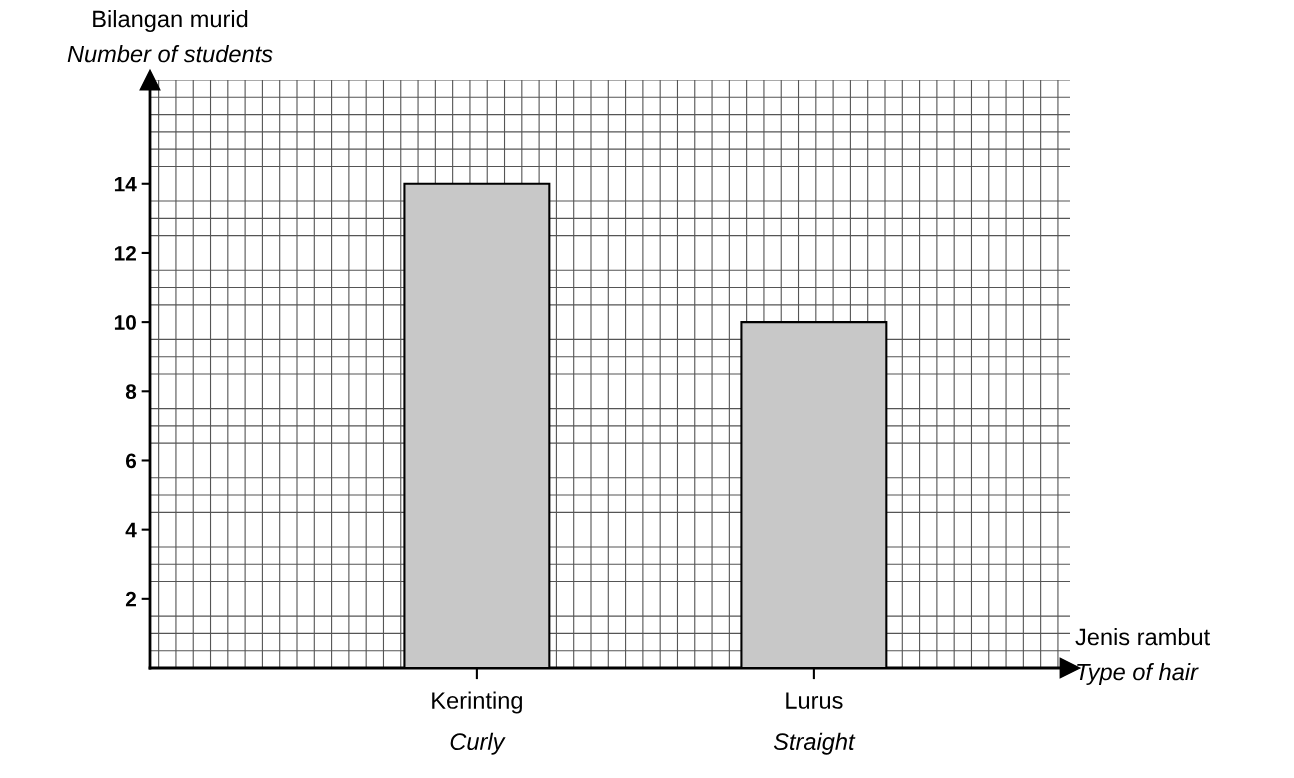 The image size is (1294, 778). I want to click on x-tick-label: Lurus Straight, so click(814, 723).